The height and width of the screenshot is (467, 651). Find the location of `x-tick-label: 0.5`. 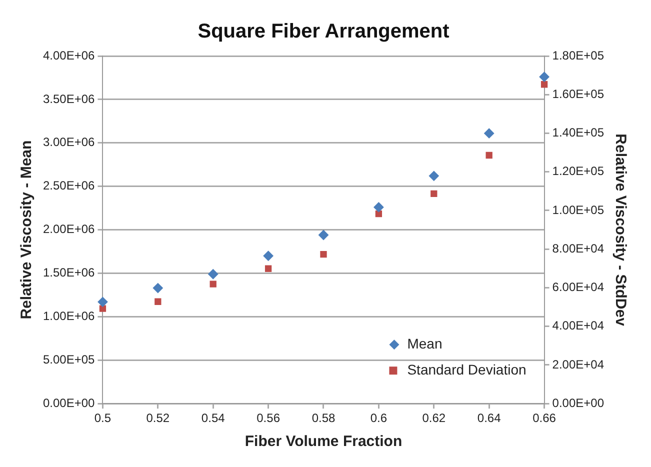

x-tick-label: 0.5 is located at coordinates (103, 418).